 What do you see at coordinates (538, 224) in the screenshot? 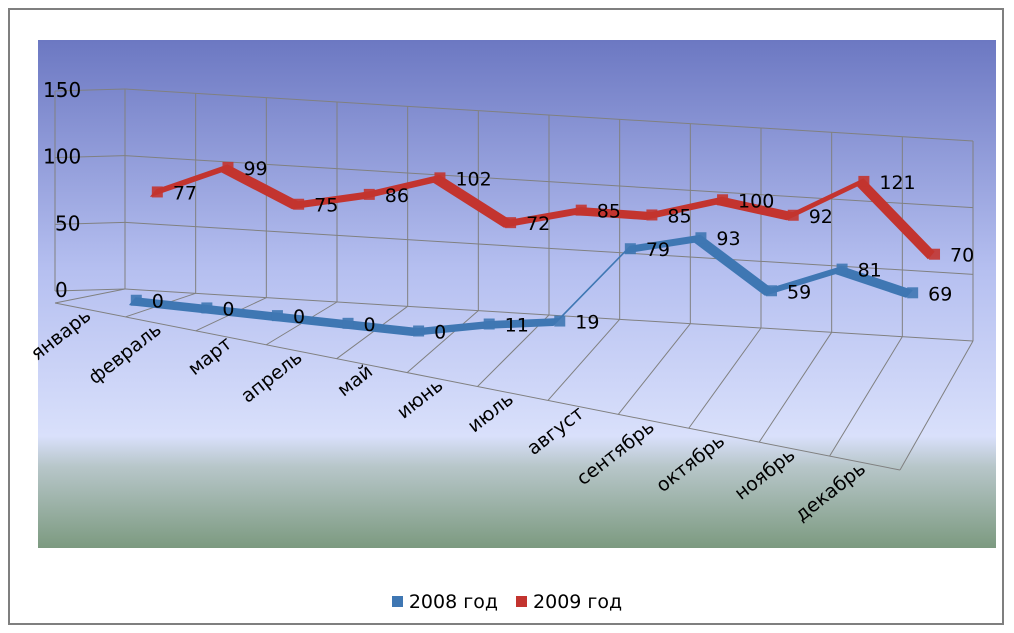
I see `series-1-data-label-5: 72` at bounding box center [538, 224].